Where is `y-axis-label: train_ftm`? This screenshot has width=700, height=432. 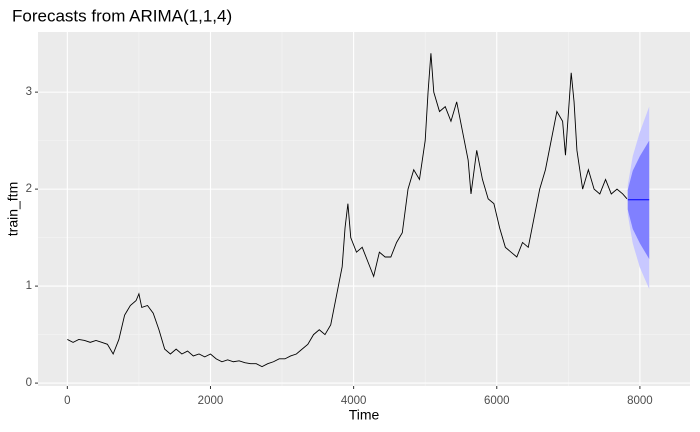 y-axis-label: train_ftm is located at coordinates (13, 209).